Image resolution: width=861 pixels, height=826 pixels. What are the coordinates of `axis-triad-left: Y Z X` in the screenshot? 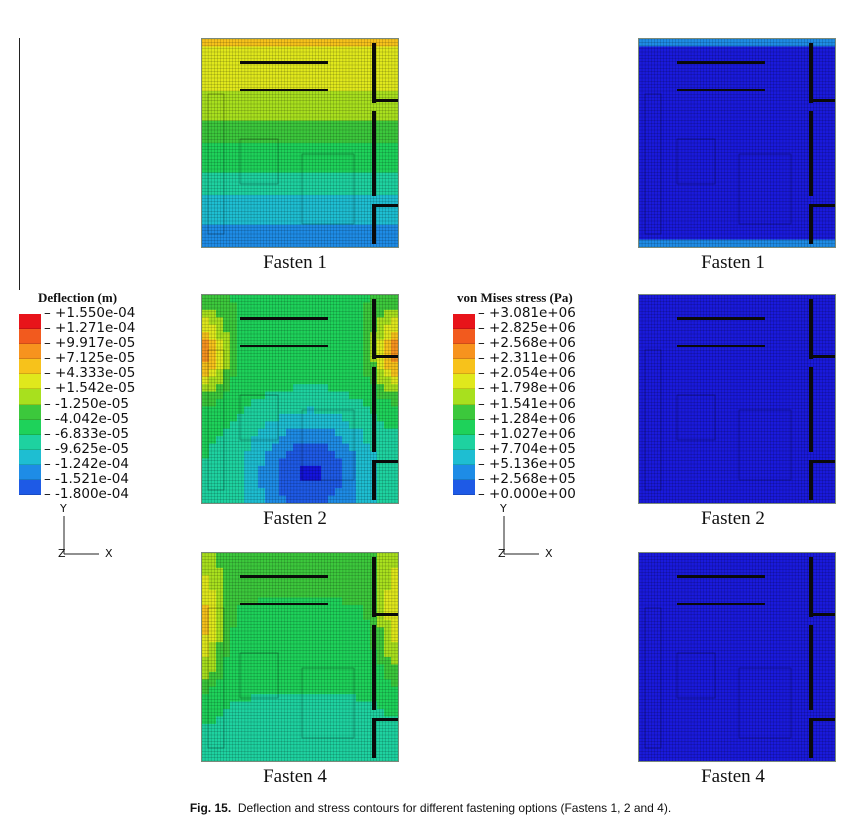 It's located at (90, 532).